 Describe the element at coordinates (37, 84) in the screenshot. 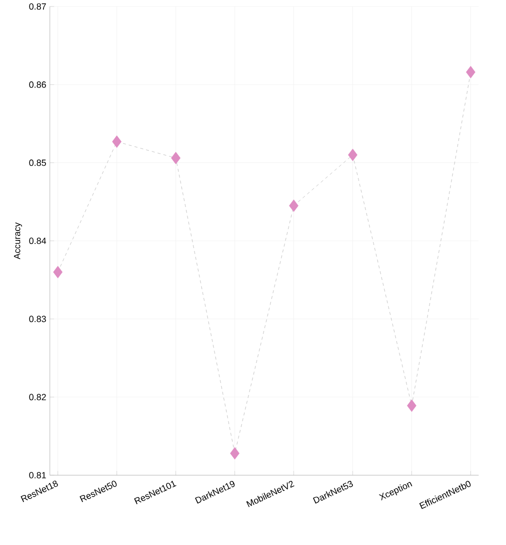

I see `y-tick-label: 0.86` at that location.